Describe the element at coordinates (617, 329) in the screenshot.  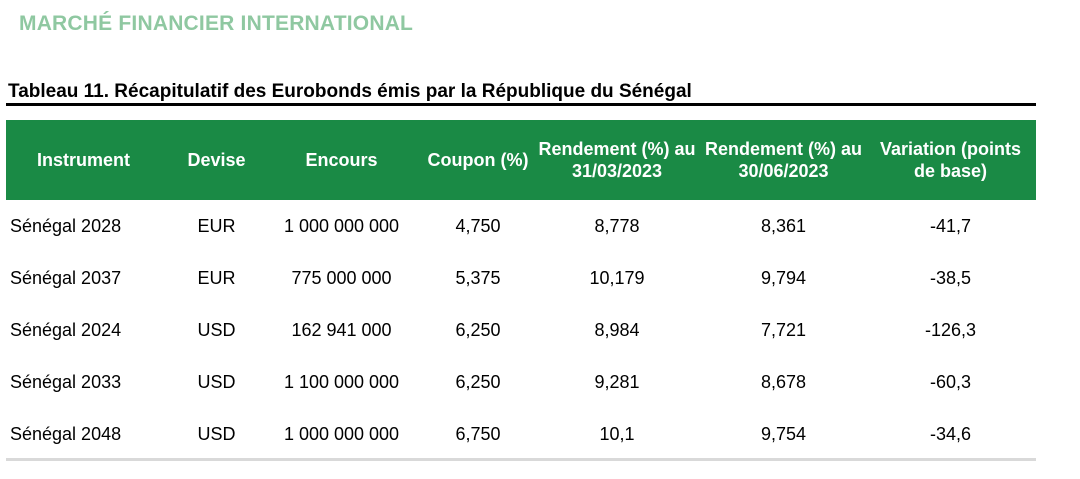
I see `cell-rendement-mars: 8,984` at that location.